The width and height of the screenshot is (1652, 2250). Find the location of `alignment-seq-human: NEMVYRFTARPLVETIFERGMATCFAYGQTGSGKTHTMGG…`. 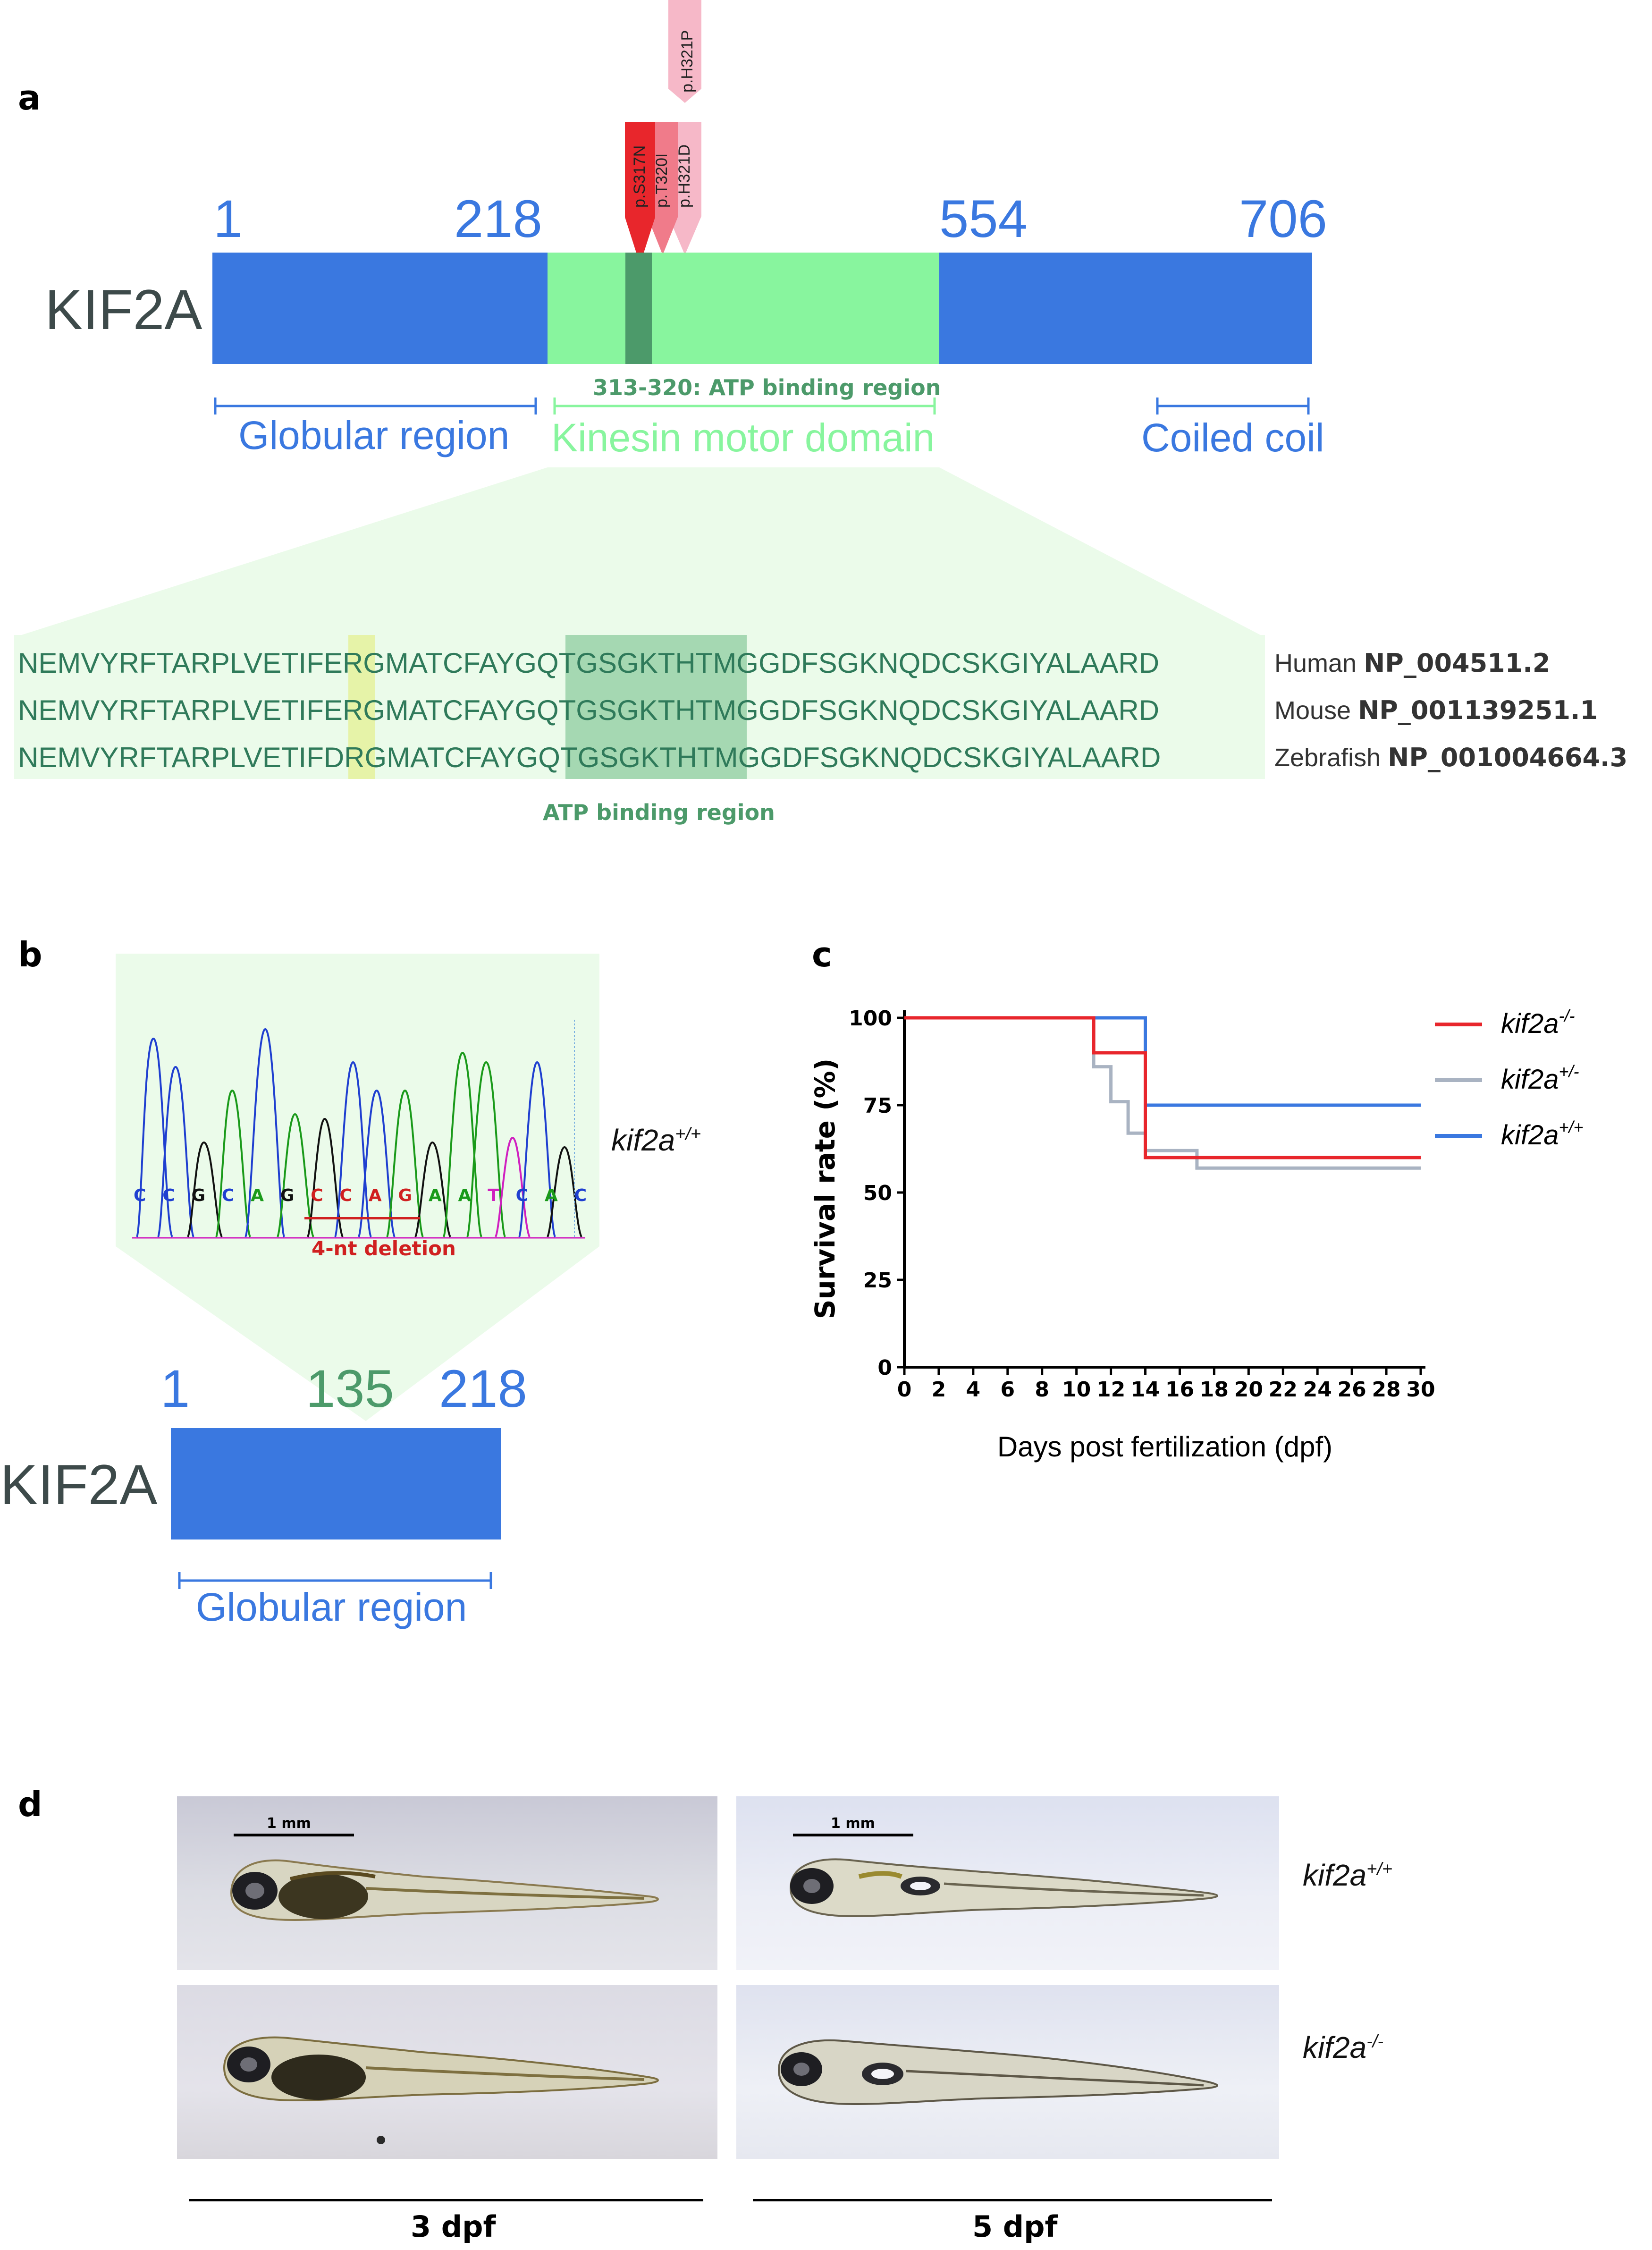

alignment-seq-human: NEMVYRFTARPLVETIFERGMATCFAYGQTGSGKTHTMGG… is located at coordinates (589, 663).